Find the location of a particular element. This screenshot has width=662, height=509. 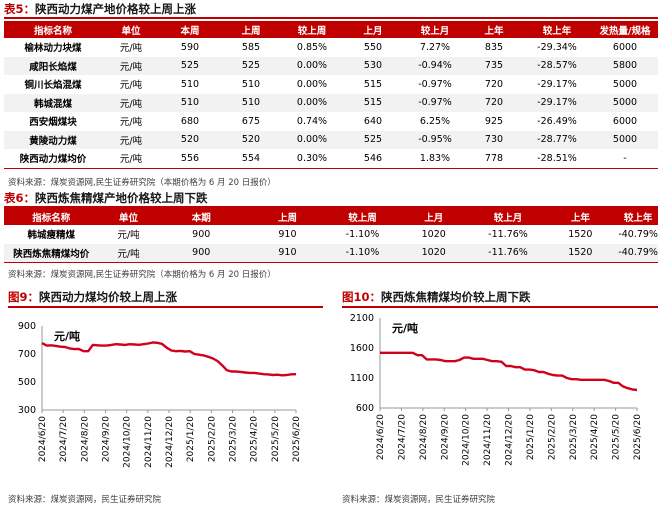

y-tick-label: 600 is located at coordinates (365, 408).